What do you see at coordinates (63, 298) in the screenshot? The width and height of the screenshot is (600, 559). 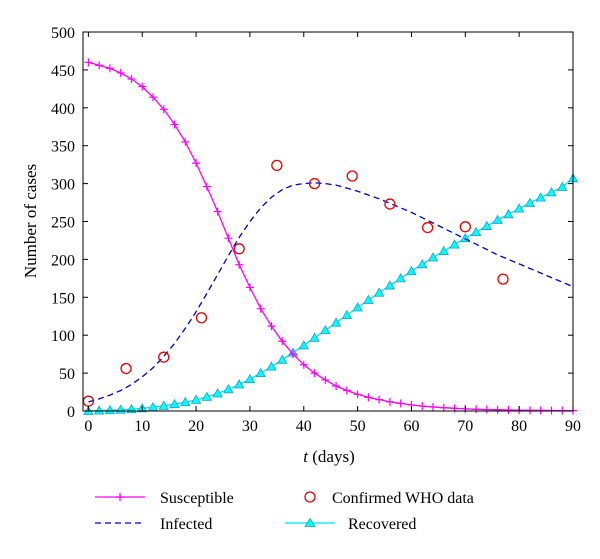 I see `y-tick-label: 150` at bounding box center [63, 298].